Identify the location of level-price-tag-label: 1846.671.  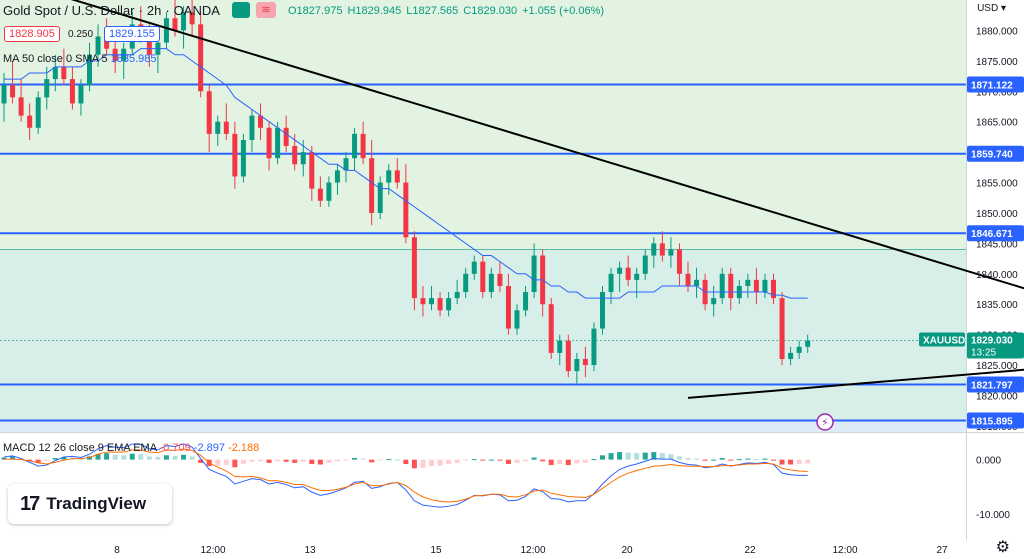
(992, 234).